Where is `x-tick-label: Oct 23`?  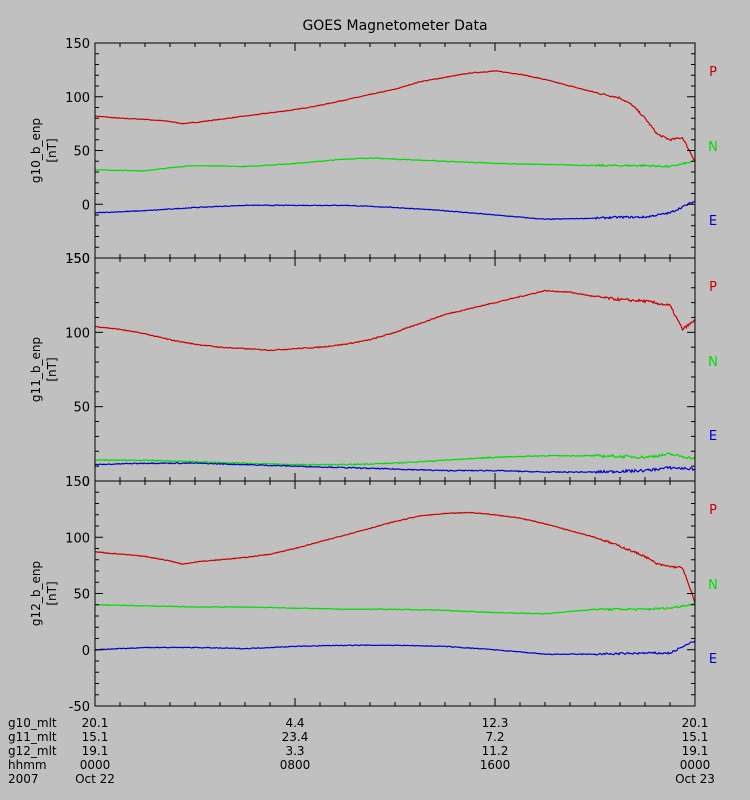 x-tick-label: Oct 23 is located at coordinates (695, 779).